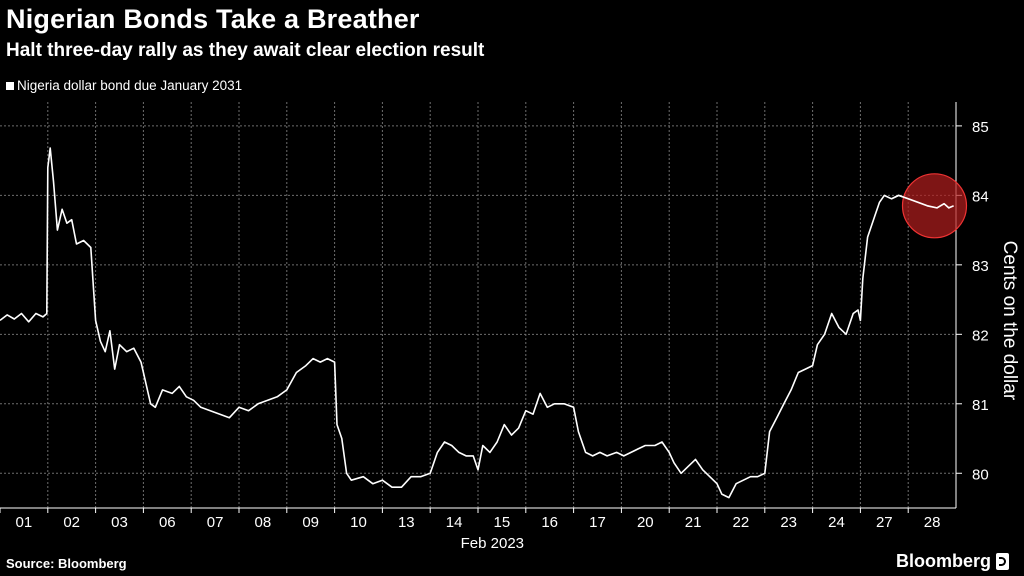 This screenshot has width=1024, height=576. Describe the element at coordinates (24, 522) in the screenshot. I see `x-tick-label: 01` at that location.